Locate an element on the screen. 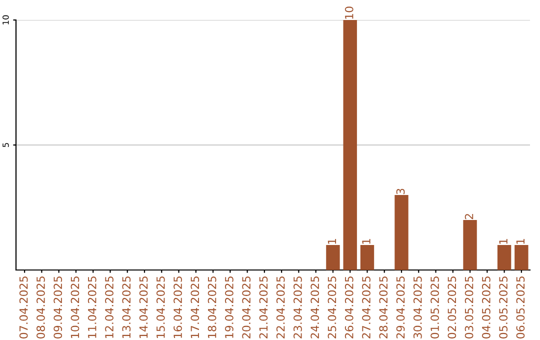 The height and width of the screenshot is (340, 540). x-tick-label: 23.04.2025 is located at coordinates (298, 307).